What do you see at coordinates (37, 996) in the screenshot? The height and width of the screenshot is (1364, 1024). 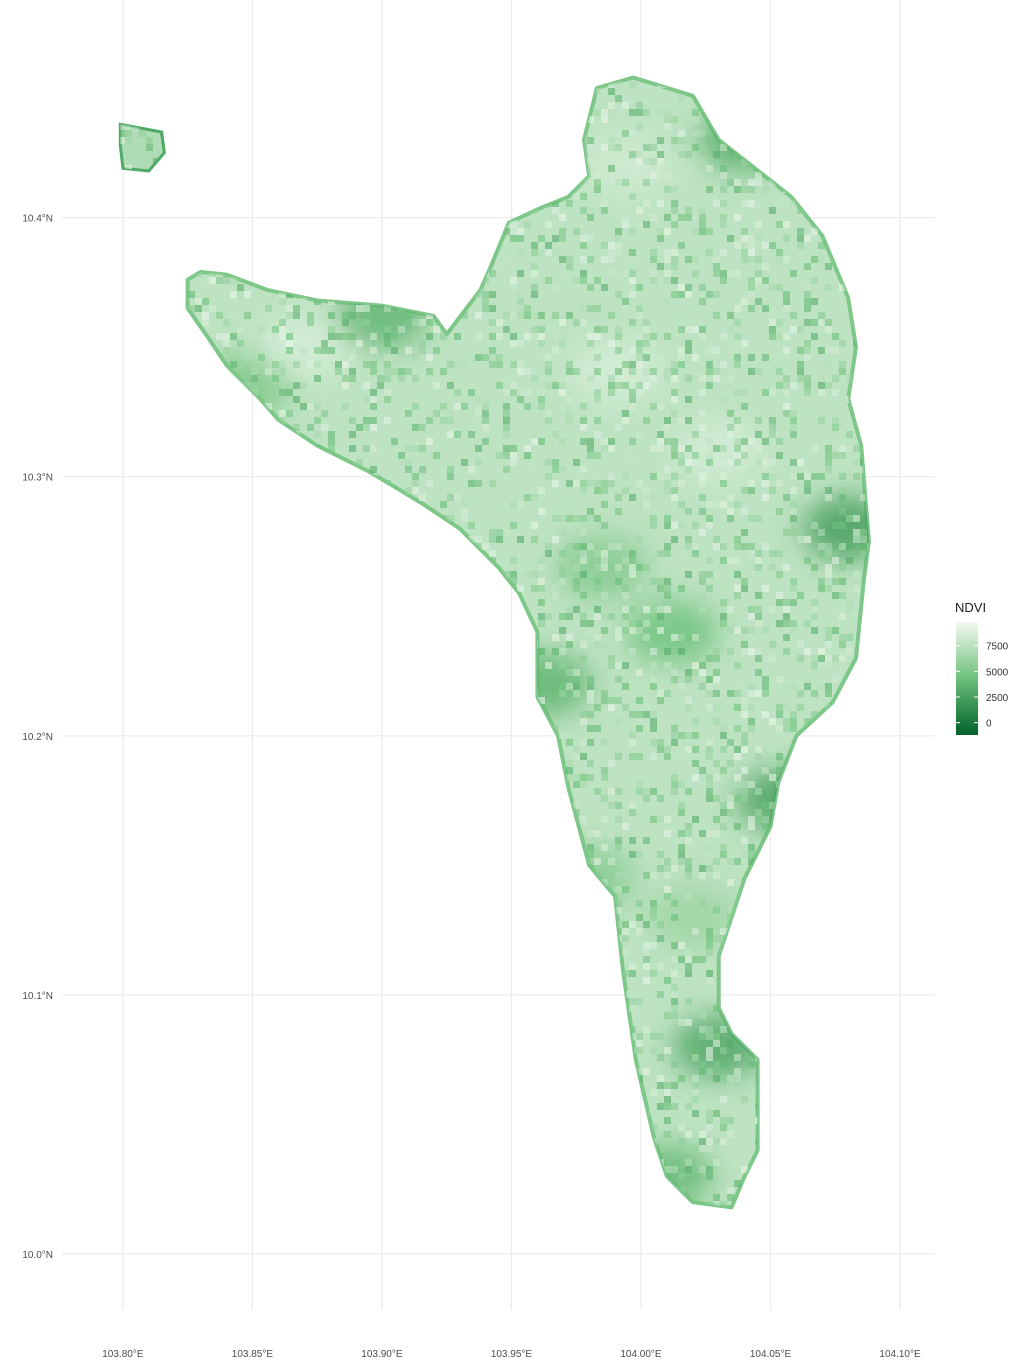 I see `y-tick-label: 10.1°N` at bounding box center [37, 996].